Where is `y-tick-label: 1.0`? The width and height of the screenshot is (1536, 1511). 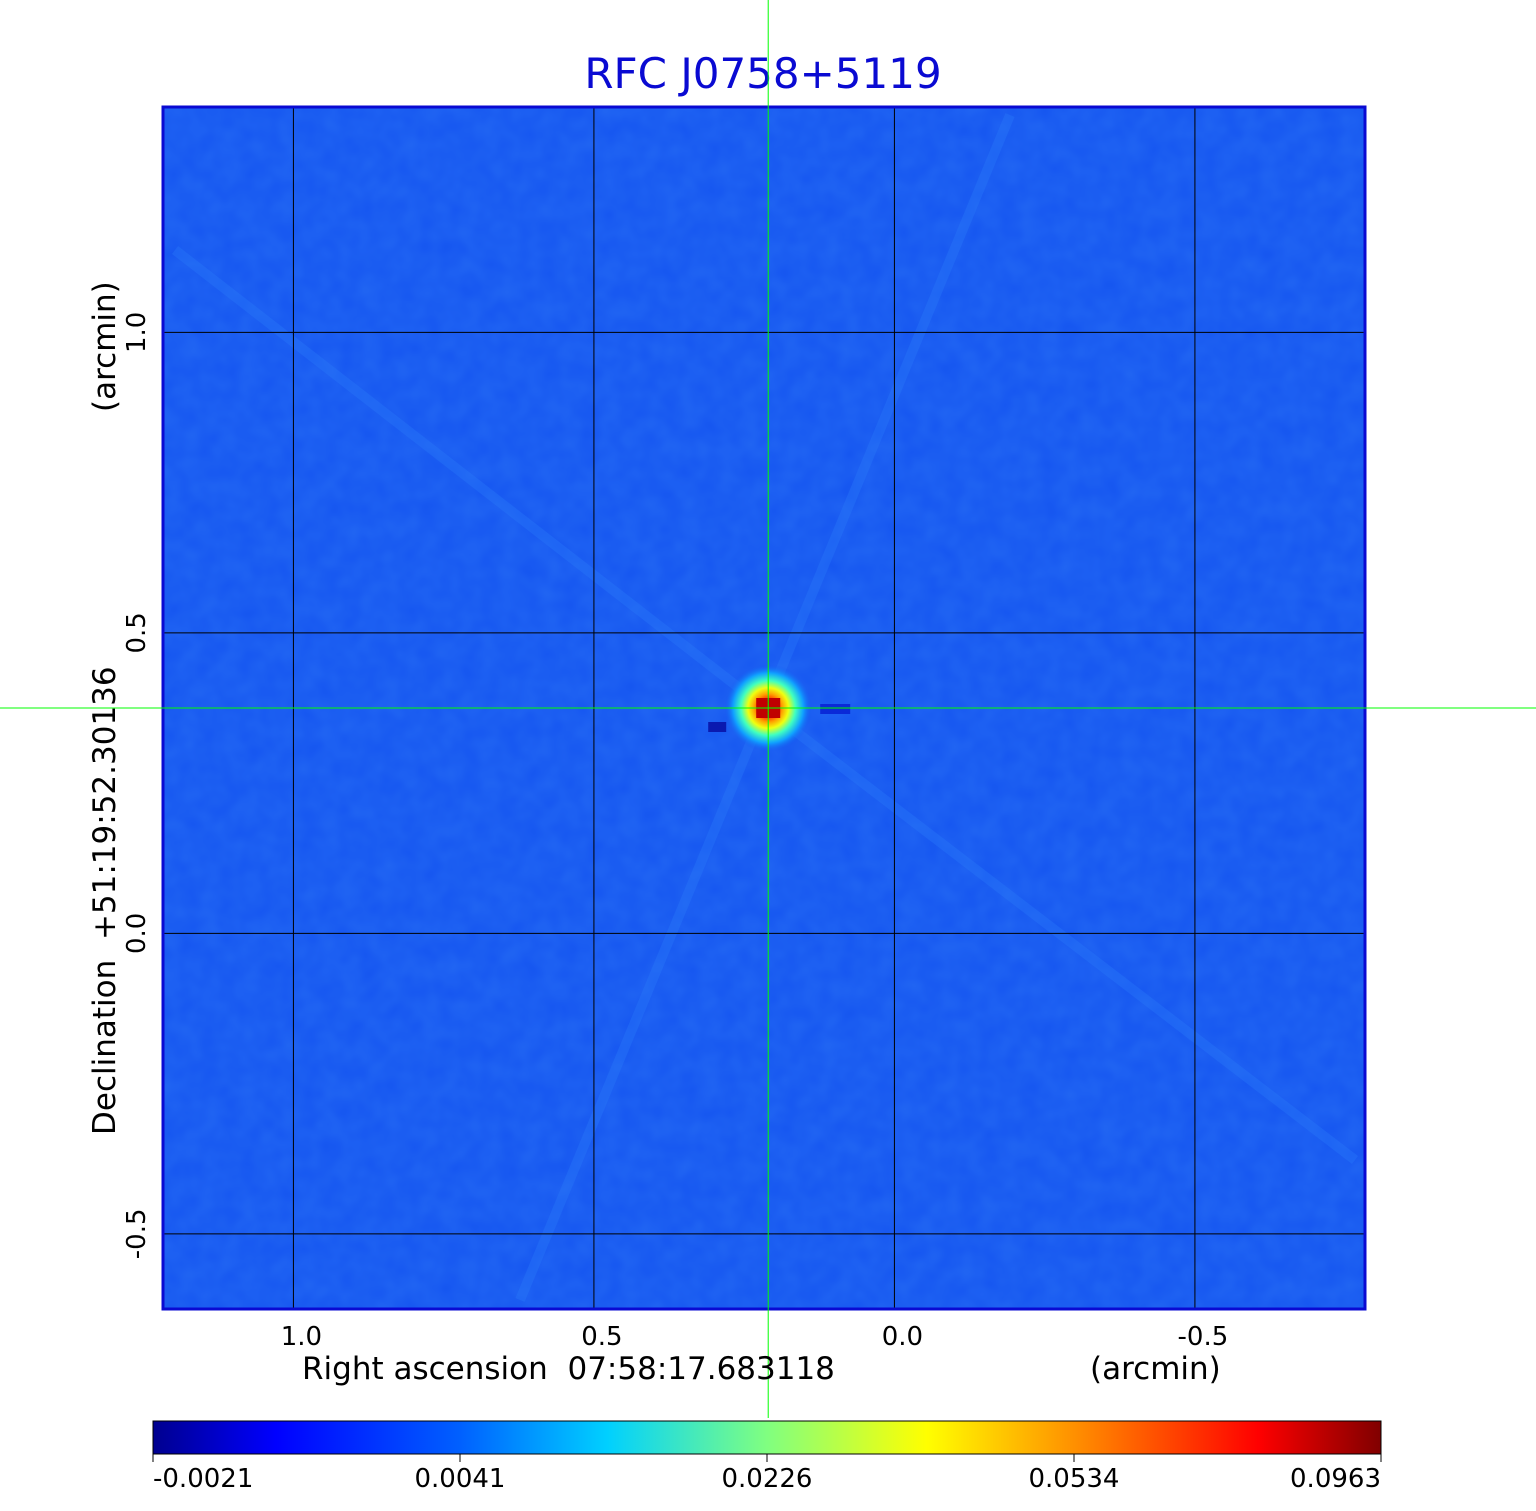
y-tick-label: 1.0 is located at coordinates (137, 332).